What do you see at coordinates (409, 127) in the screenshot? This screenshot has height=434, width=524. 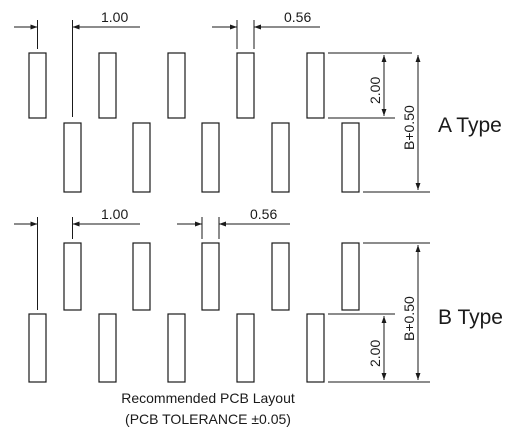 I see `a-type-span-label: B+0.50` at bounding box center [409, 127].